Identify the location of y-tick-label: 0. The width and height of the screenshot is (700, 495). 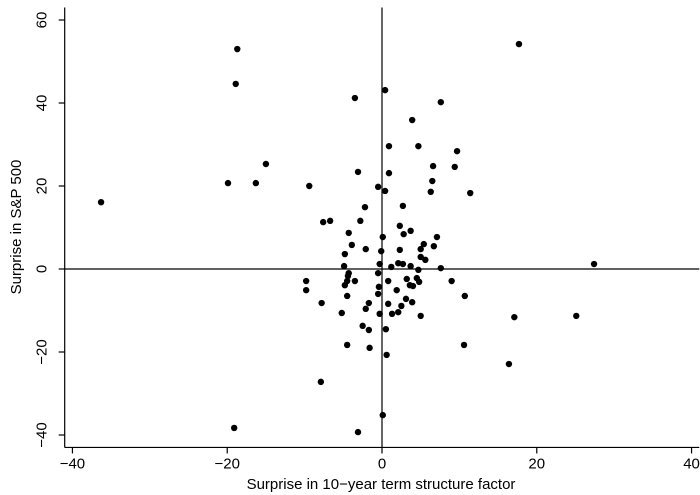
(42, 269).